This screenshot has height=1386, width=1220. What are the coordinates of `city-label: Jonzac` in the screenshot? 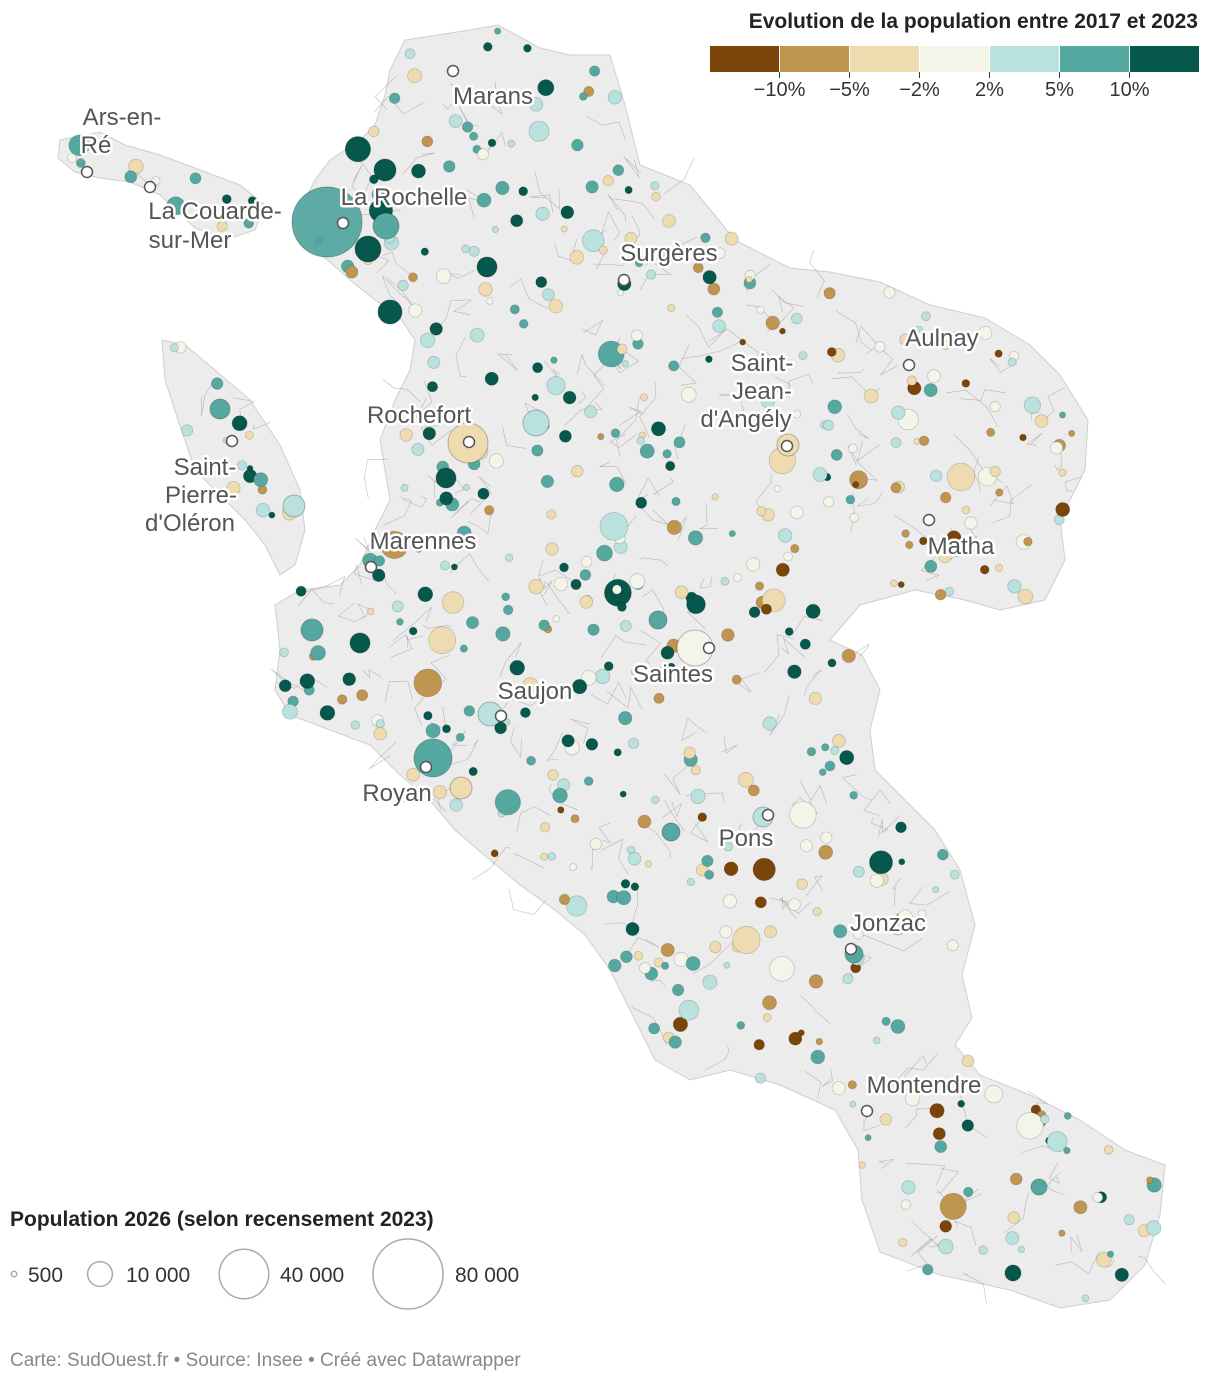 It's located at (888, 923).